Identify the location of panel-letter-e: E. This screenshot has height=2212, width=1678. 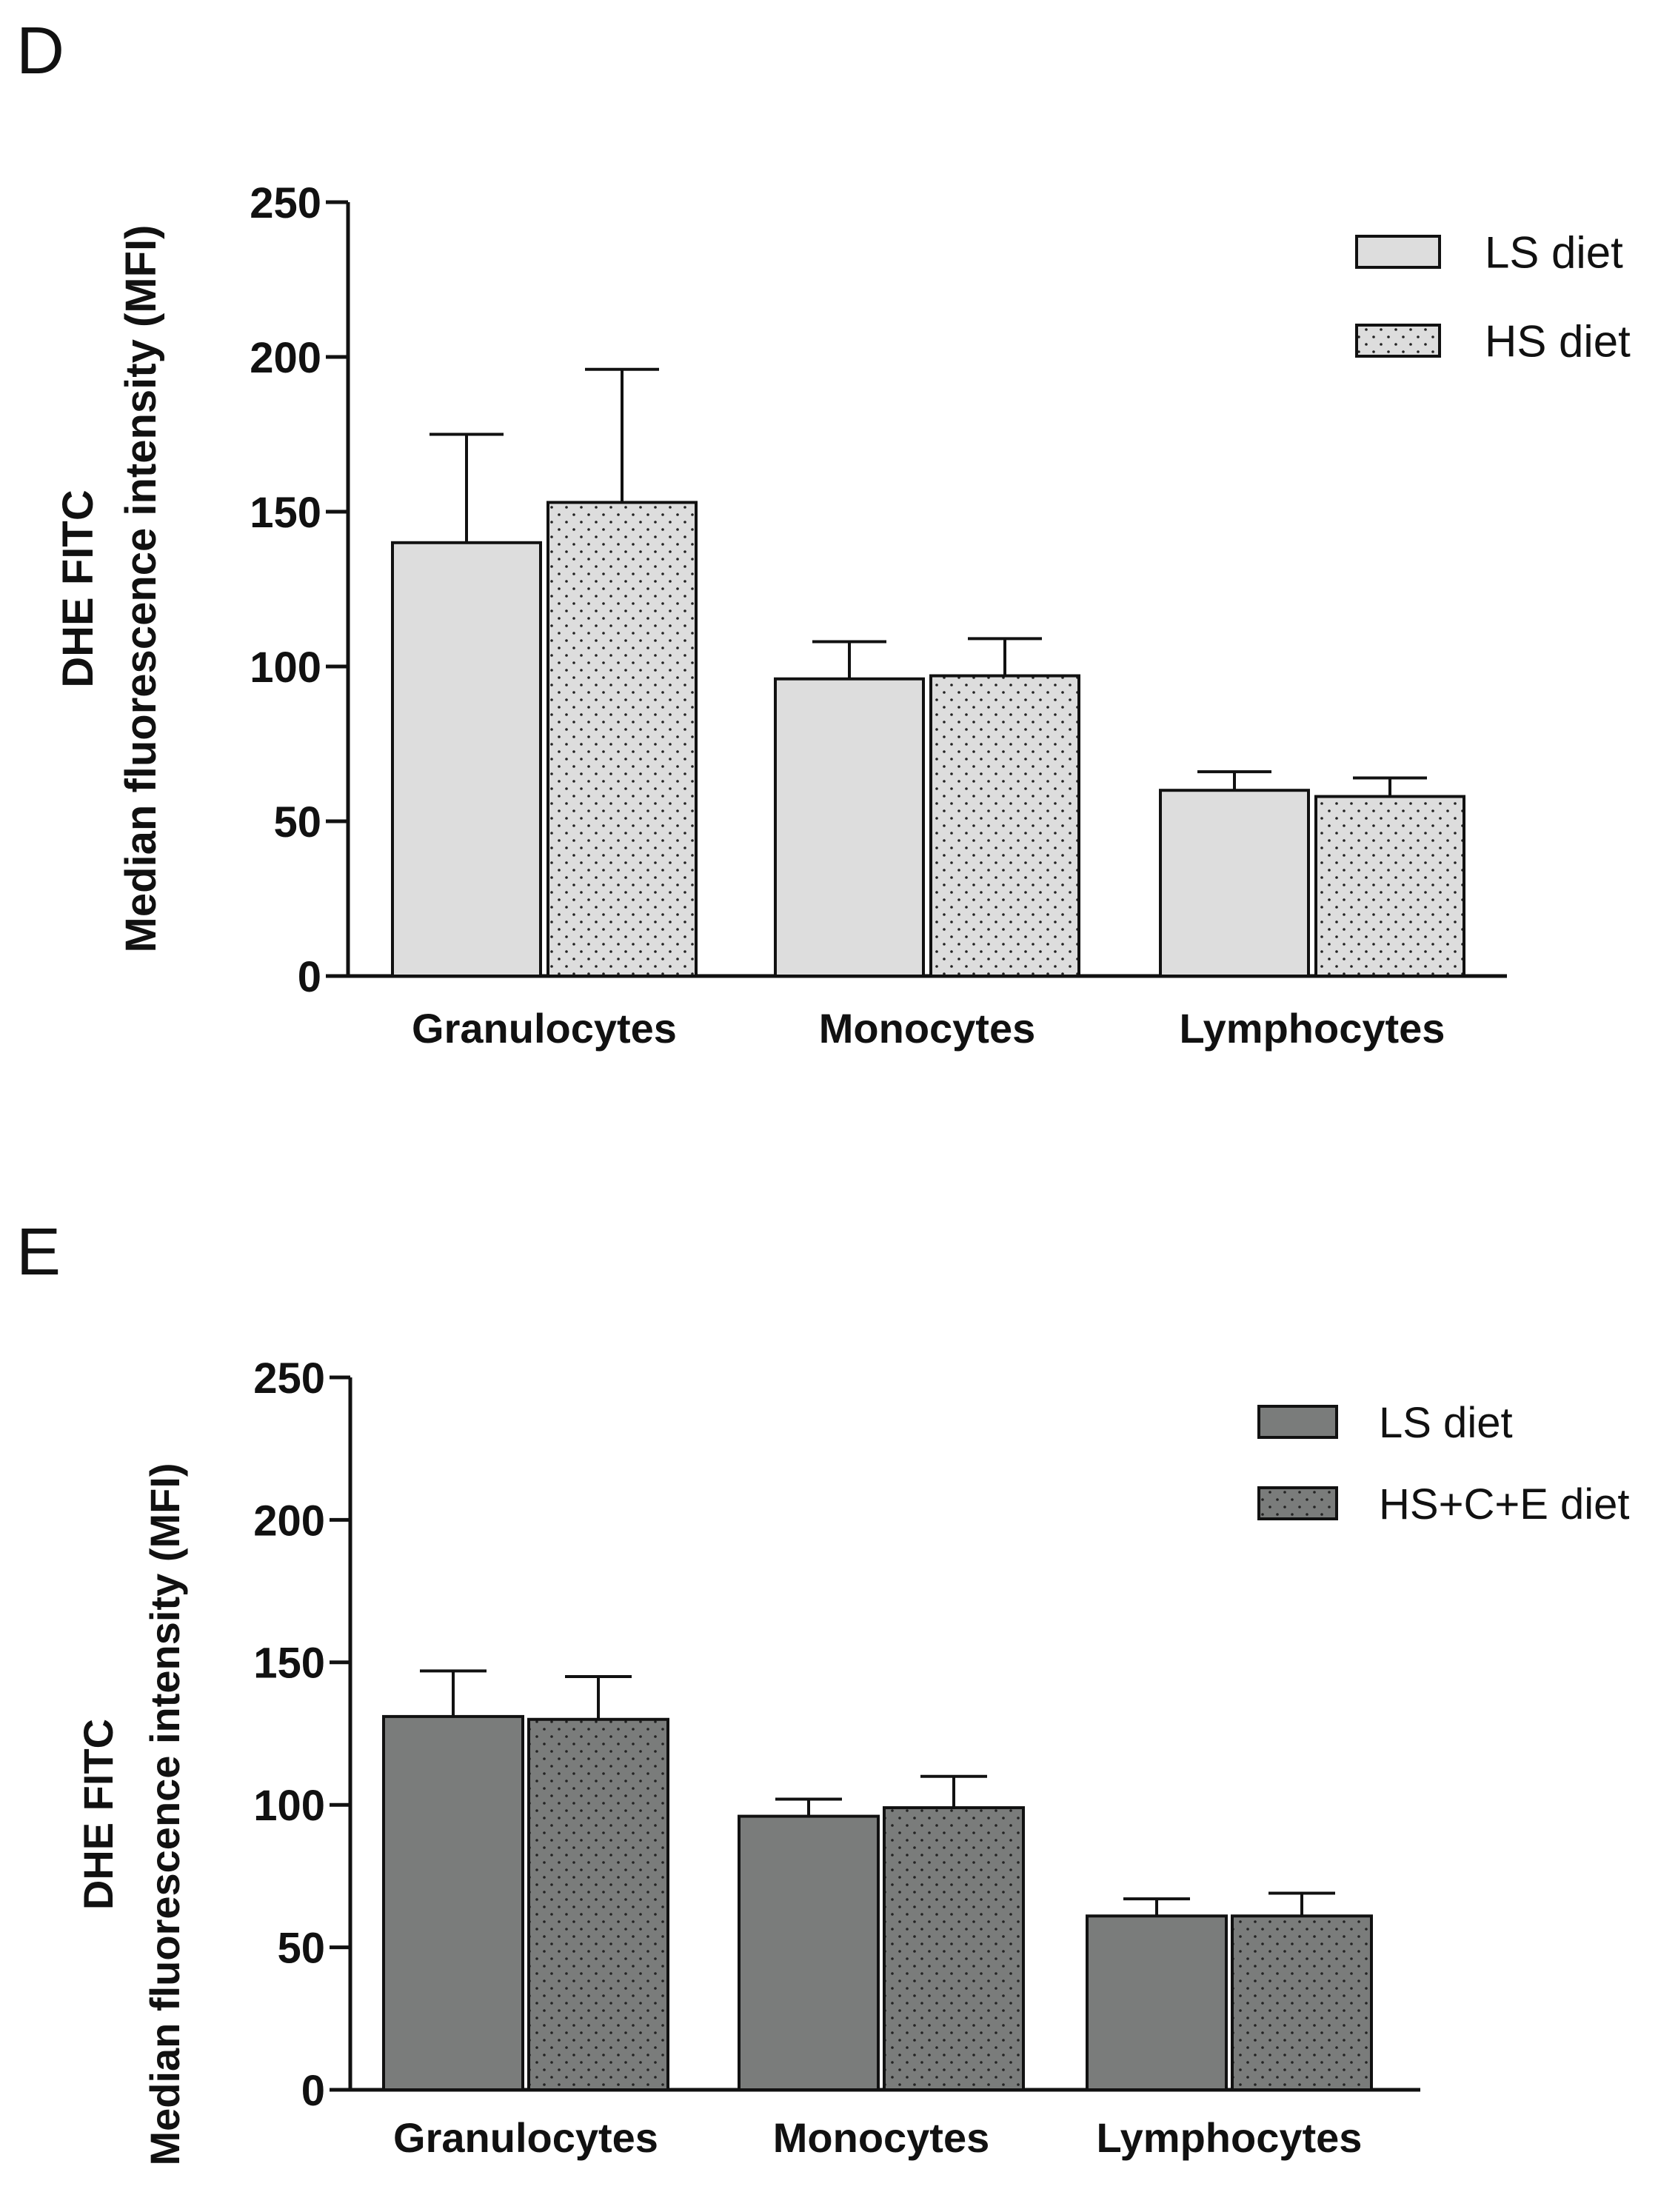
(38, 1252).